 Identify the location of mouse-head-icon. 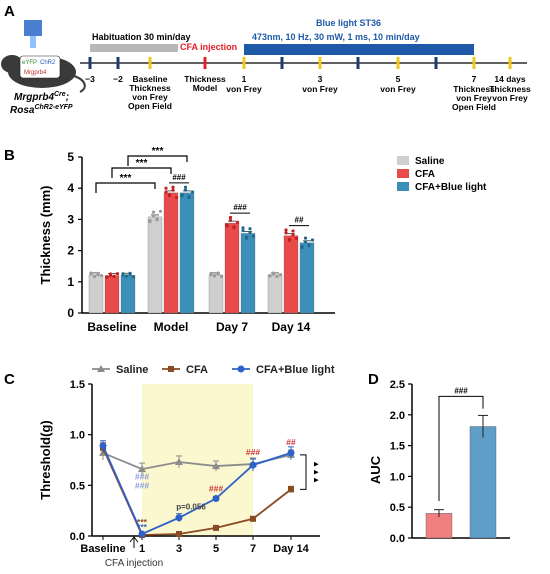
(12, 64).